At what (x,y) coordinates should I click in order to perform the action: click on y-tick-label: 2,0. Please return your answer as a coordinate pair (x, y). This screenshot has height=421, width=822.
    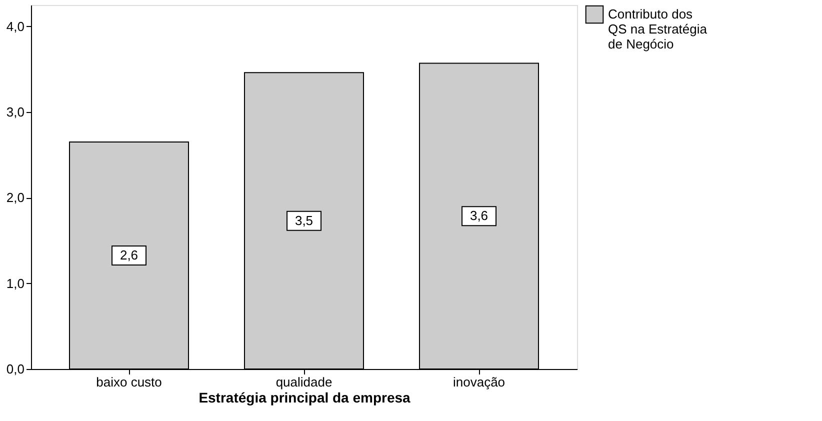
    Looking at the image, I should click on (15, 198).